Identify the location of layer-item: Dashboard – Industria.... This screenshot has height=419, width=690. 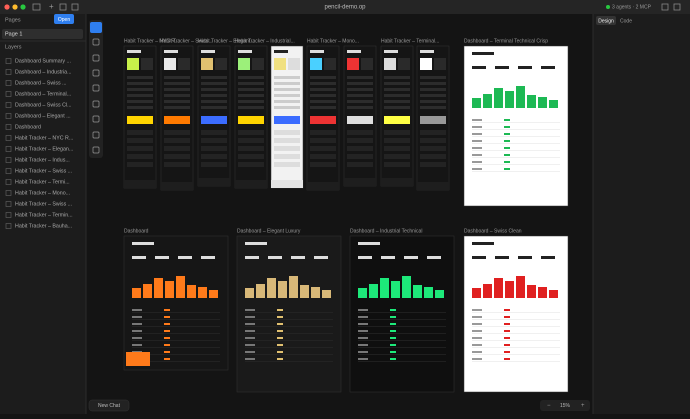
(43, 72).